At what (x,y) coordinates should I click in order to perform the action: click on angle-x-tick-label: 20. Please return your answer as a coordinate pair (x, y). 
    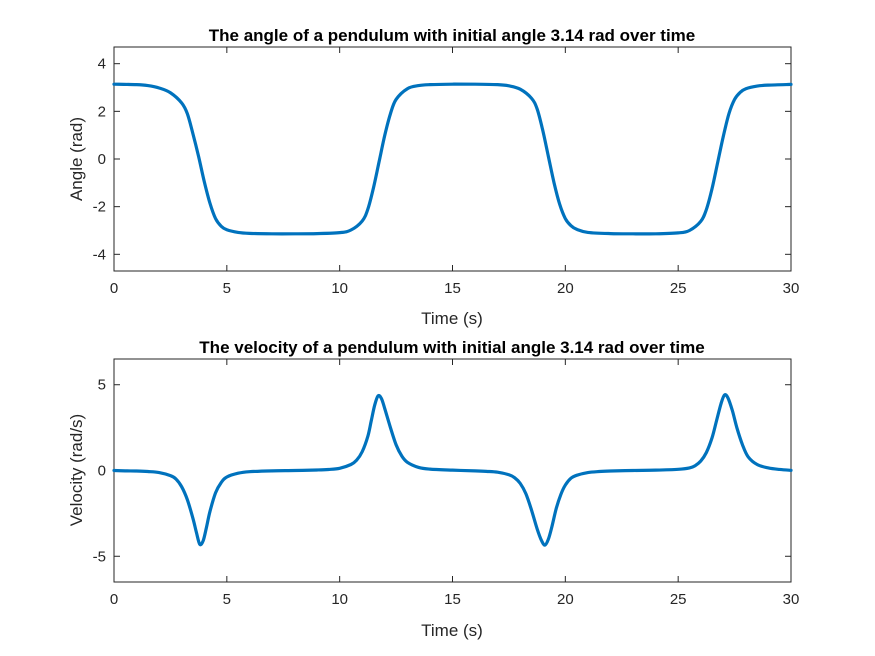
    Looking at the image, I should click on (565, 288).